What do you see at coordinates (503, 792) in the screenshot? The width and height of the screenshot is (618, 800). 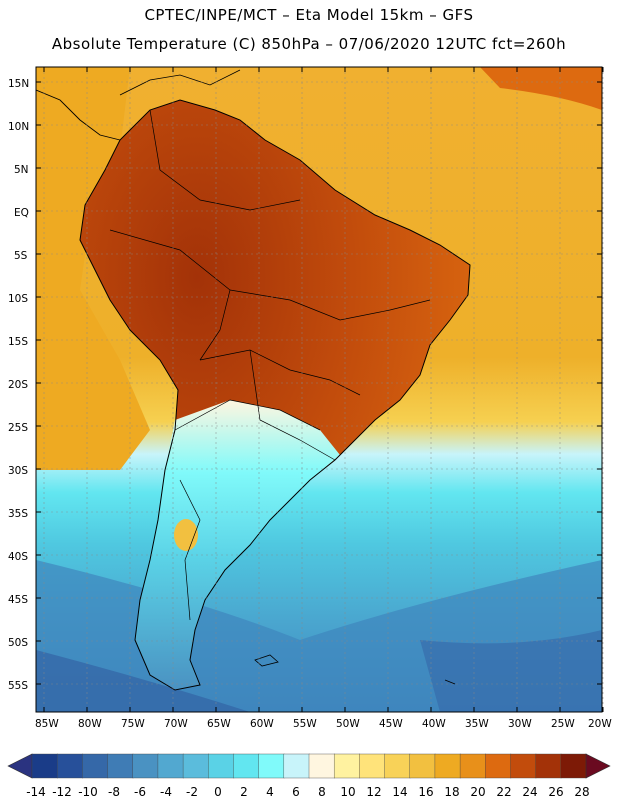 I see `colorbar-label: 22` at bounding box center [503, 792].